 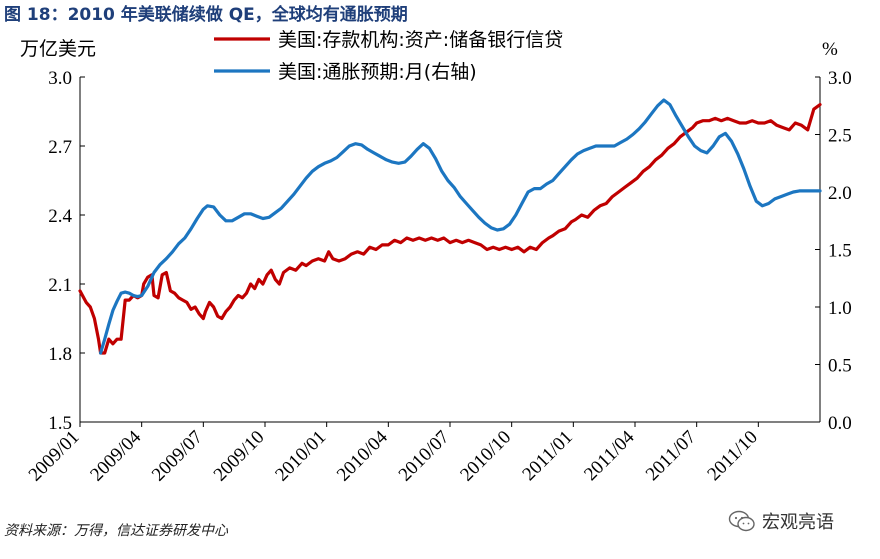 I want to click on right-tick-label: 0.0, so click(x=840, y=423).